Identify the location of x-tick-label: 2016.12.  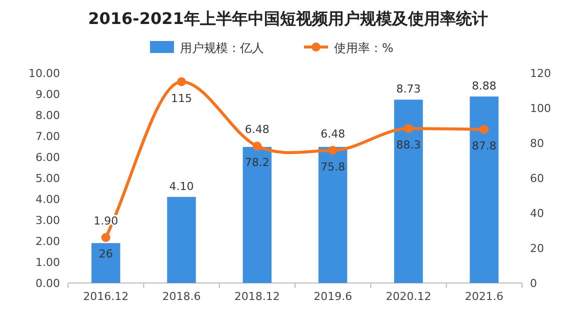
(106, 296).